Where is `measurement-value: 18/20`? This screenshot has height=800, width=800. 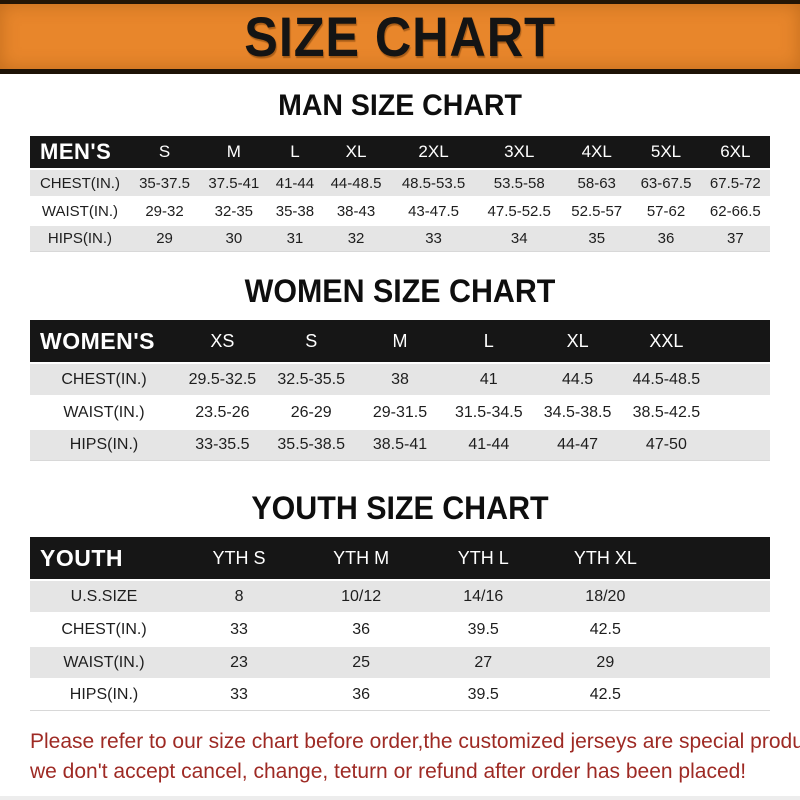
measurement-value: 18/20 is located at coordinates (605, 596).